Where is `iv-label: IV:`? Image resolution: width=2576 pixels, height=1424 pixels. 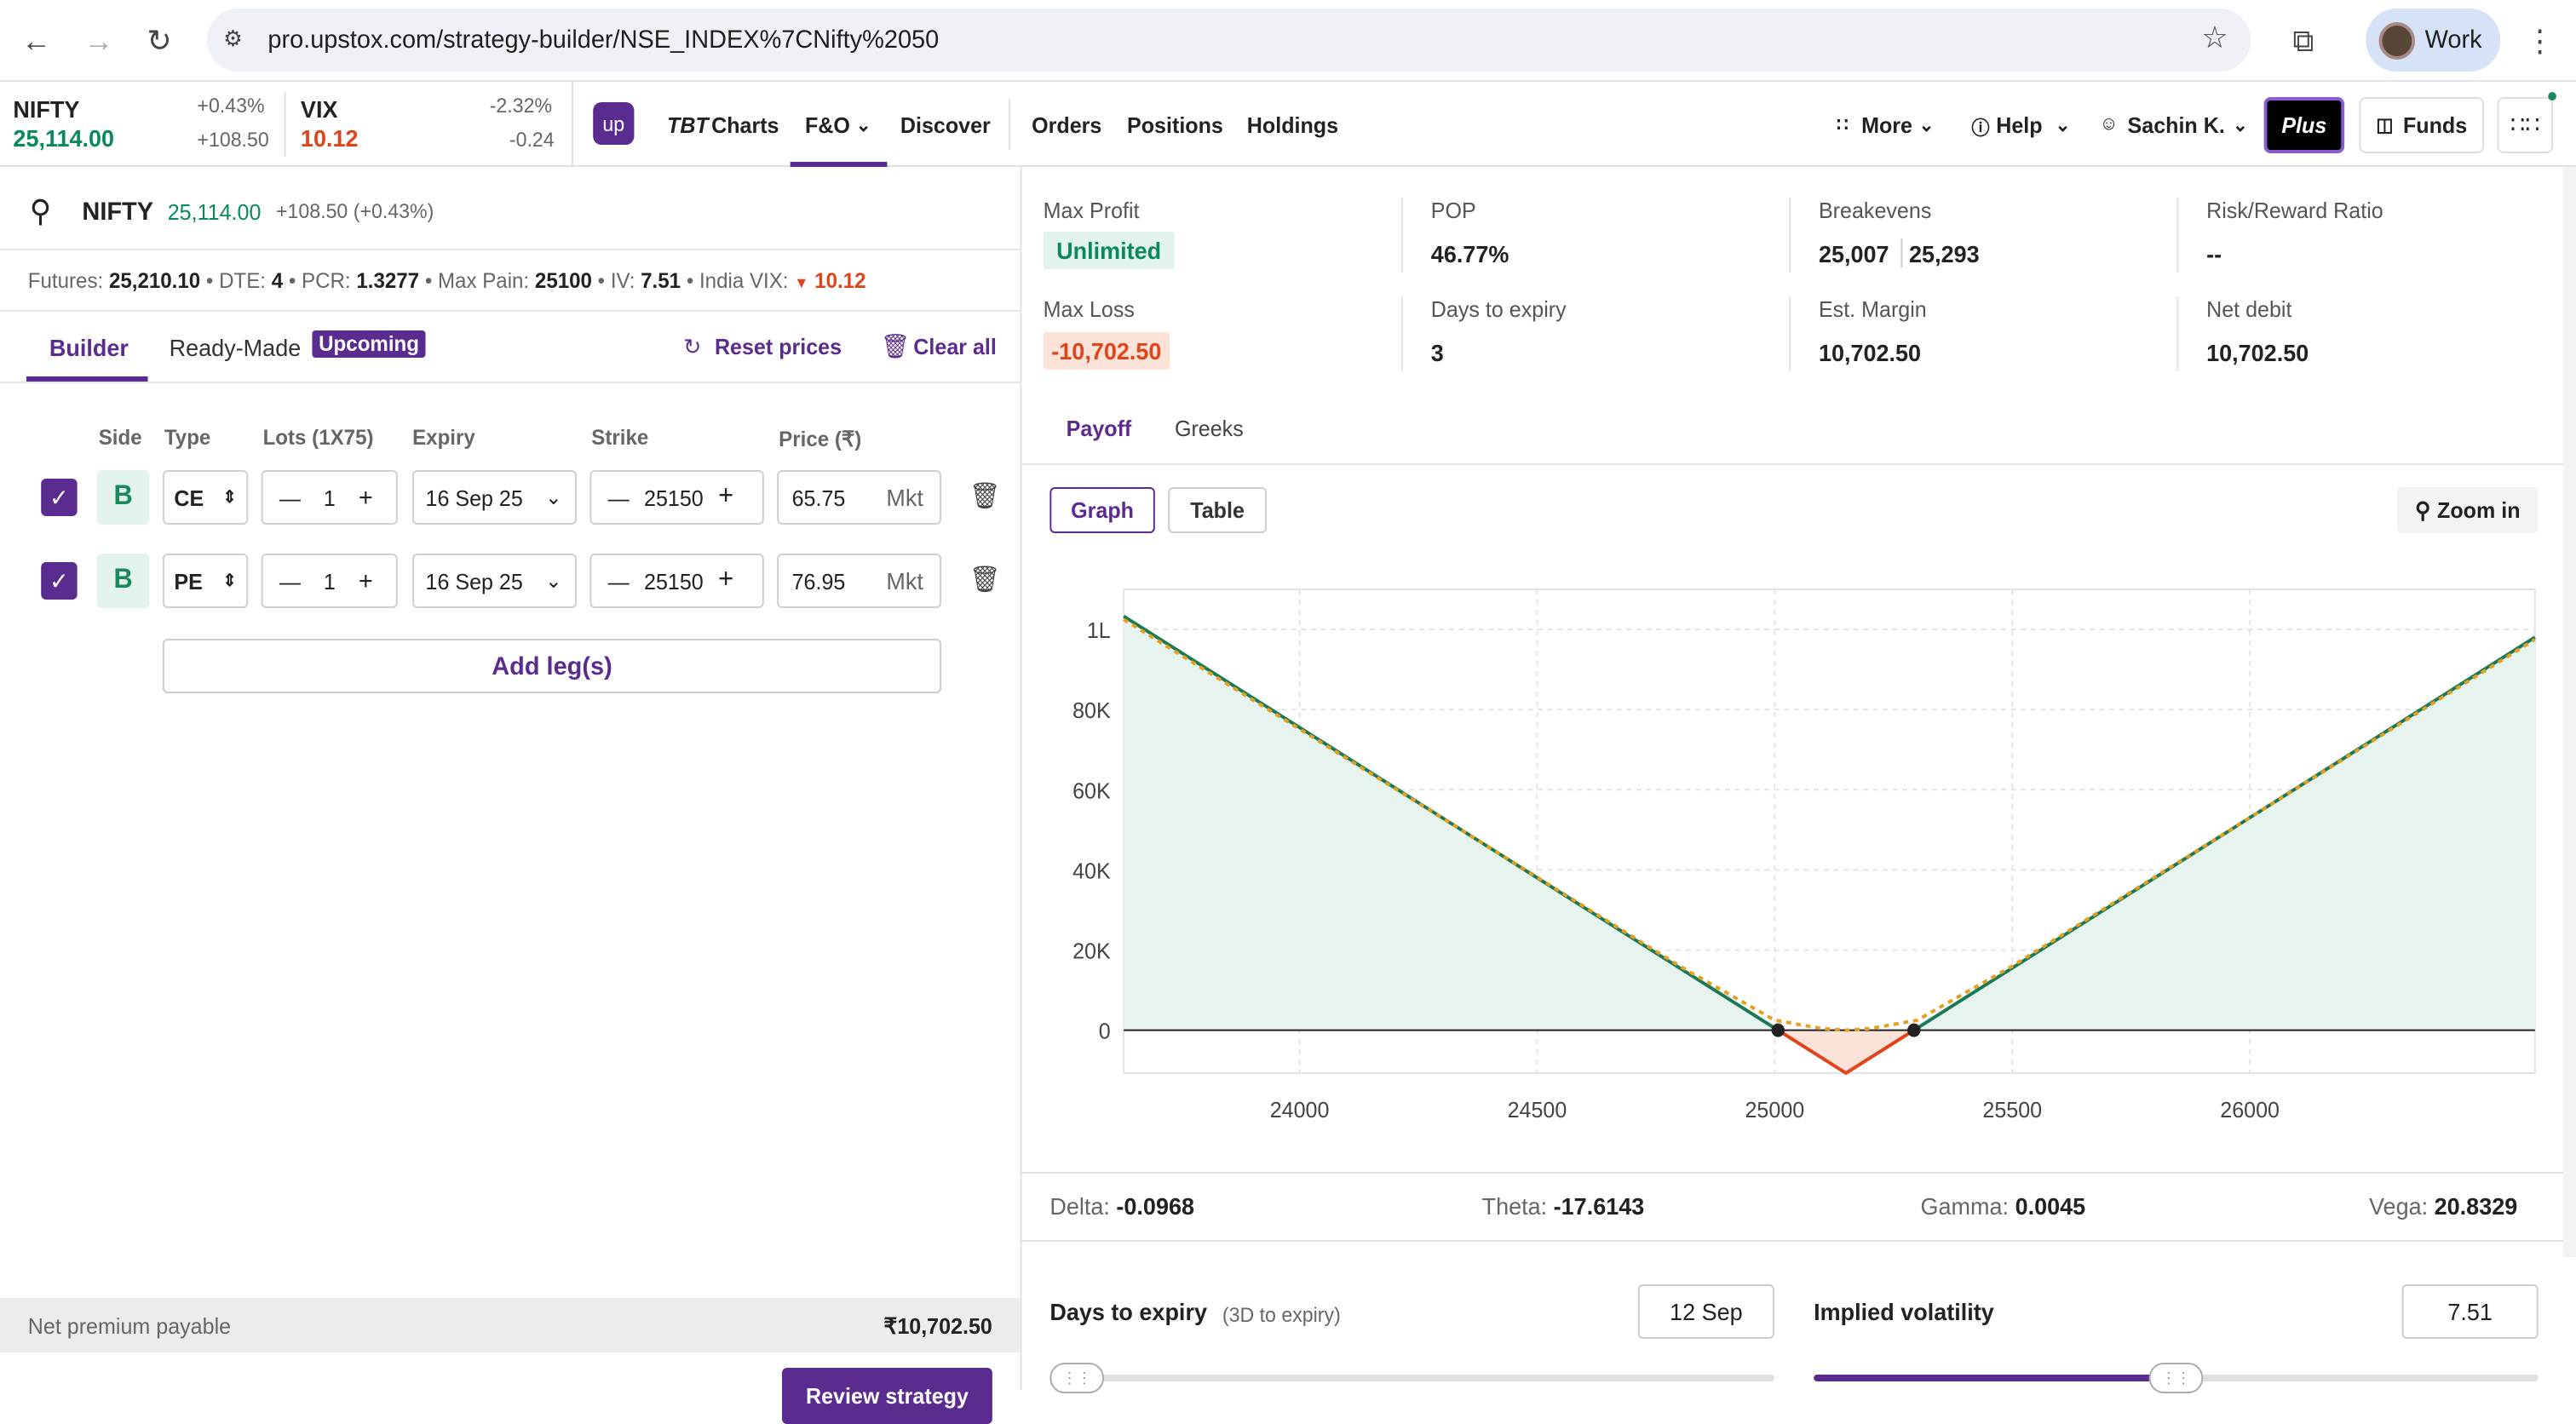
iv-label: IV: is located at coordinates (623, 281).